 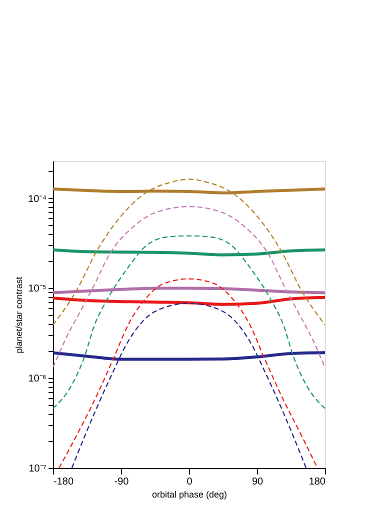 What do you see at coordinates (189, 482) in the screenshot?
I see `x-tick-label: 0` at bounding box center [189, 482].